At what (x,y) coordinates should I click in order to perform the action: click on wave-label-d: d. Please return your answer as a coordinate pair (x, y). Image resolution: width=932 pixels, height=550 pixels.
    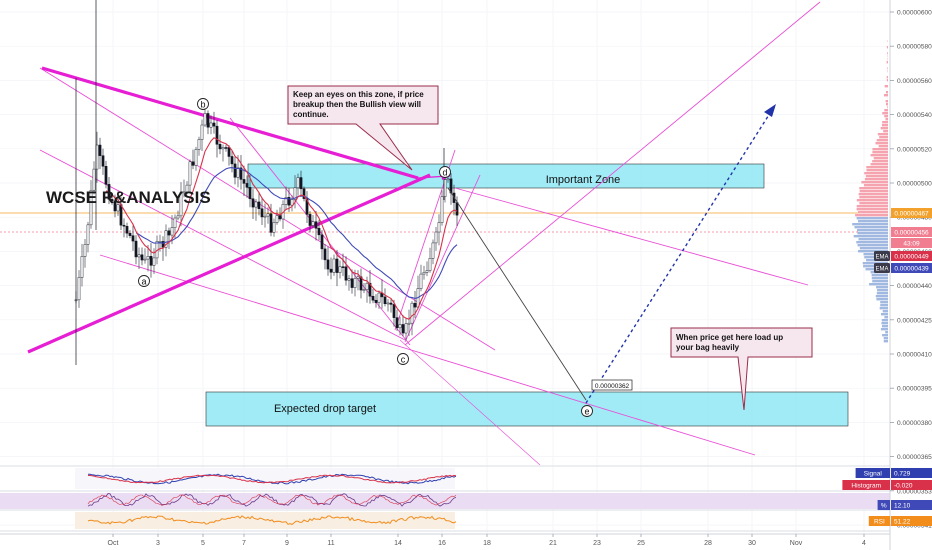
    Looking at the image, I should click on (445, 172).